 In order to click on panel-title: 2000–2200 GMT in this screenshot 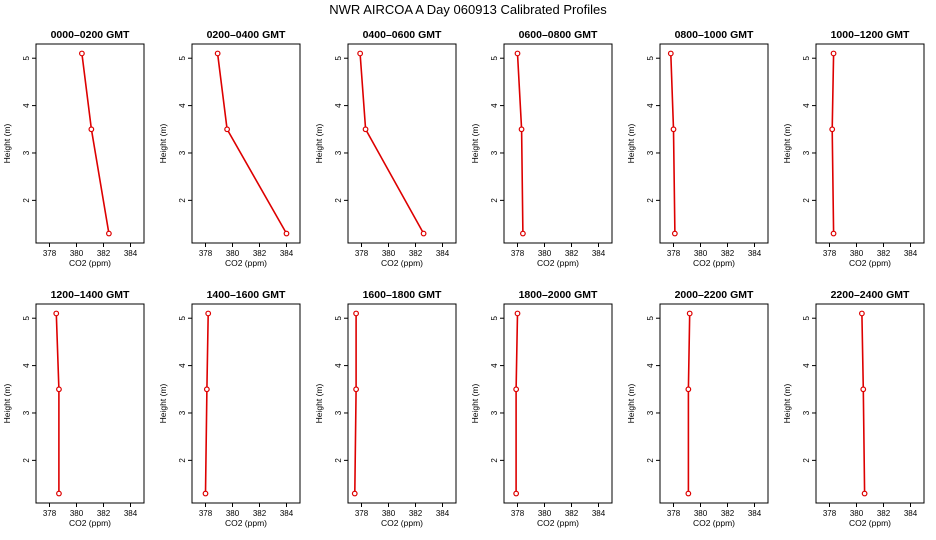, I will do `click(714, 295)`.